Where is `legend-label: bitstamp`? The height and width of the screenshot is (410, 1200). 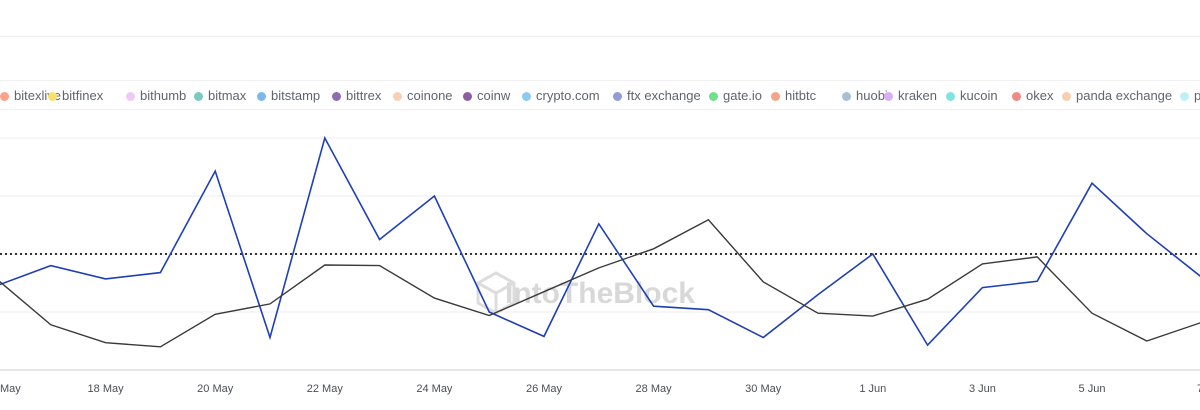
legend-label: bitstamp is located at coordinates (296, 95).